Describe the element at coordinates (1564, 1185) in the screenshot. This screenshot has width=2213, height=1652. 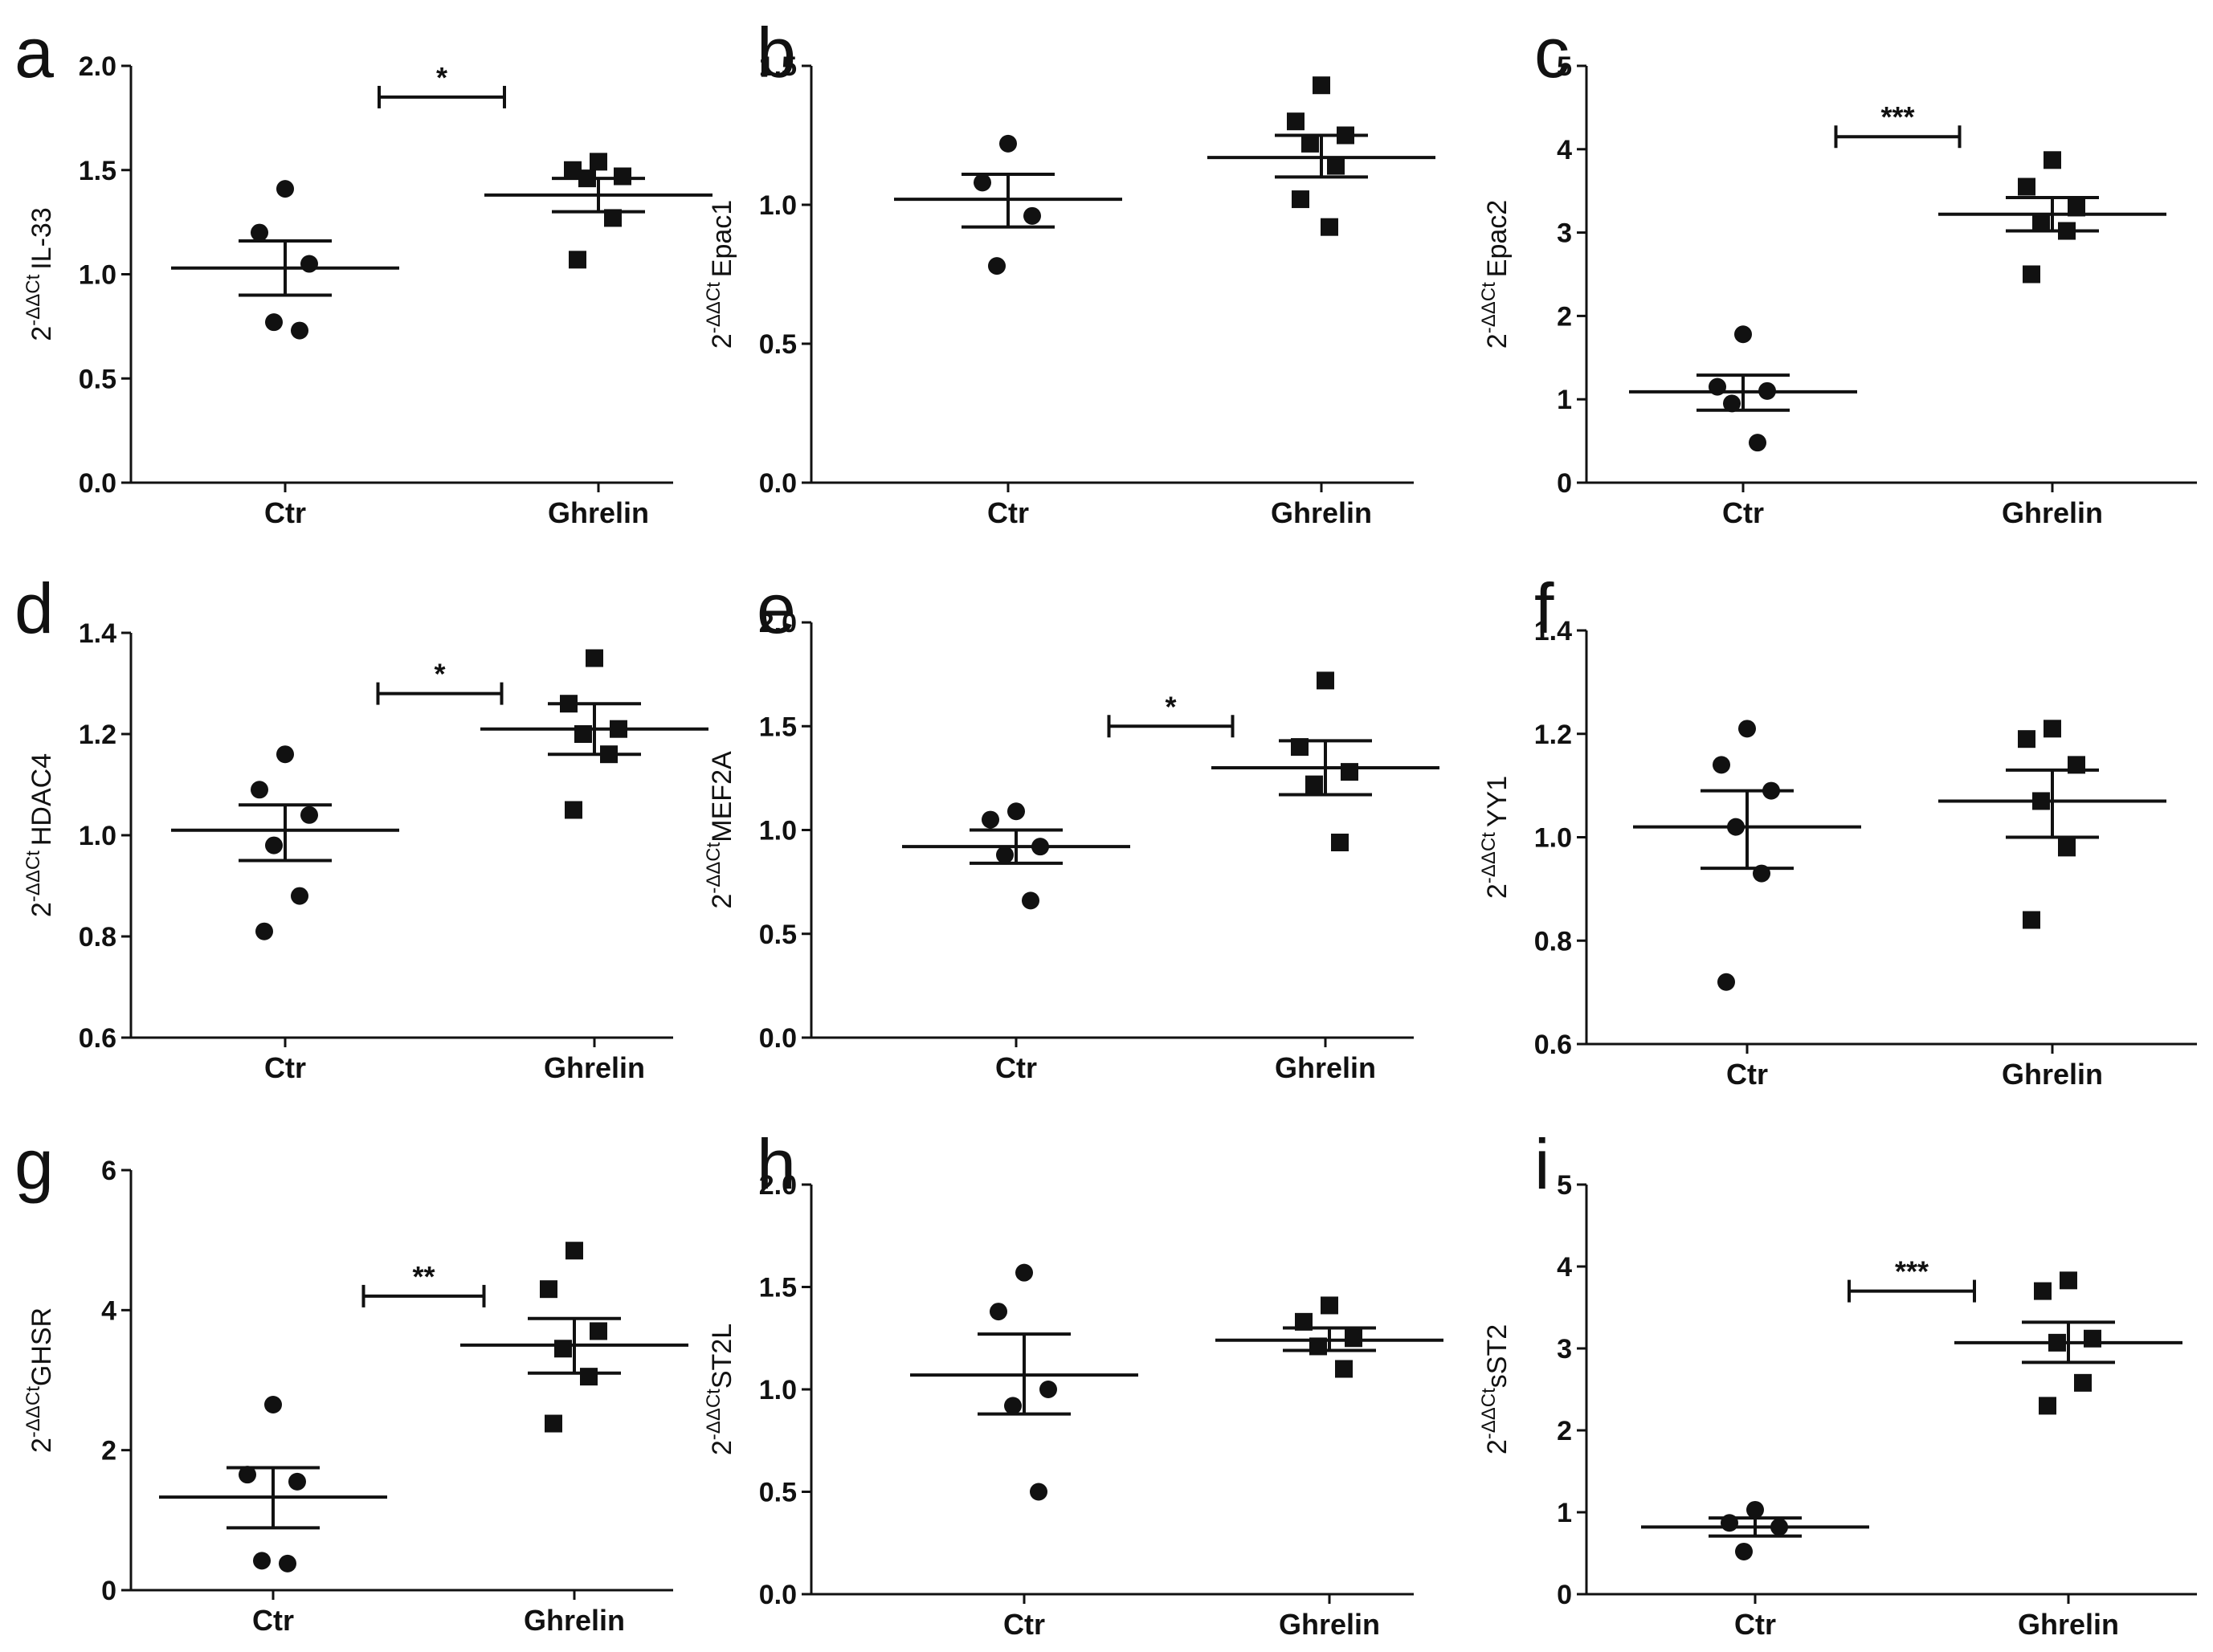
I see `y-tick-label: 5` at that location.